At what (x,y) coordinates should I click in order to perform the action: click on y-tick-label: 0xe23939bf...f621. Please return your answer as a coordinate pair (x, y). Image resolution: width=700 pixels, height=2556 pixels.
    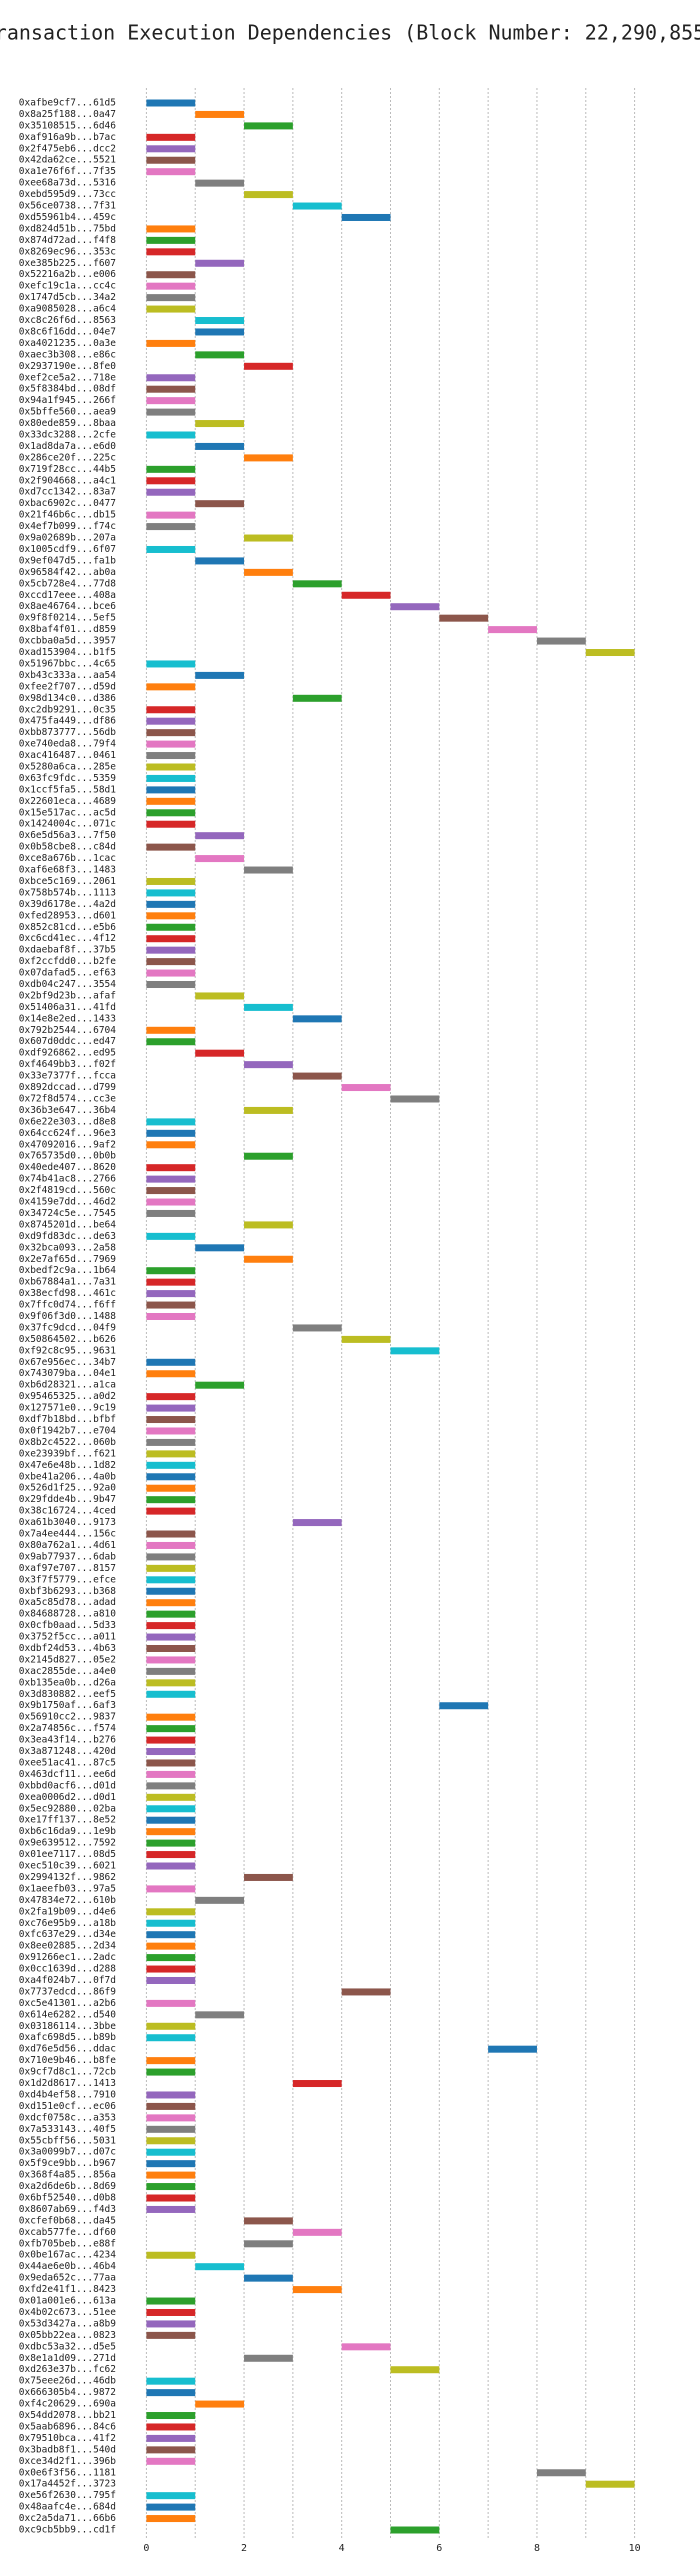
    Looking at the image, I should click on (68, 1453).